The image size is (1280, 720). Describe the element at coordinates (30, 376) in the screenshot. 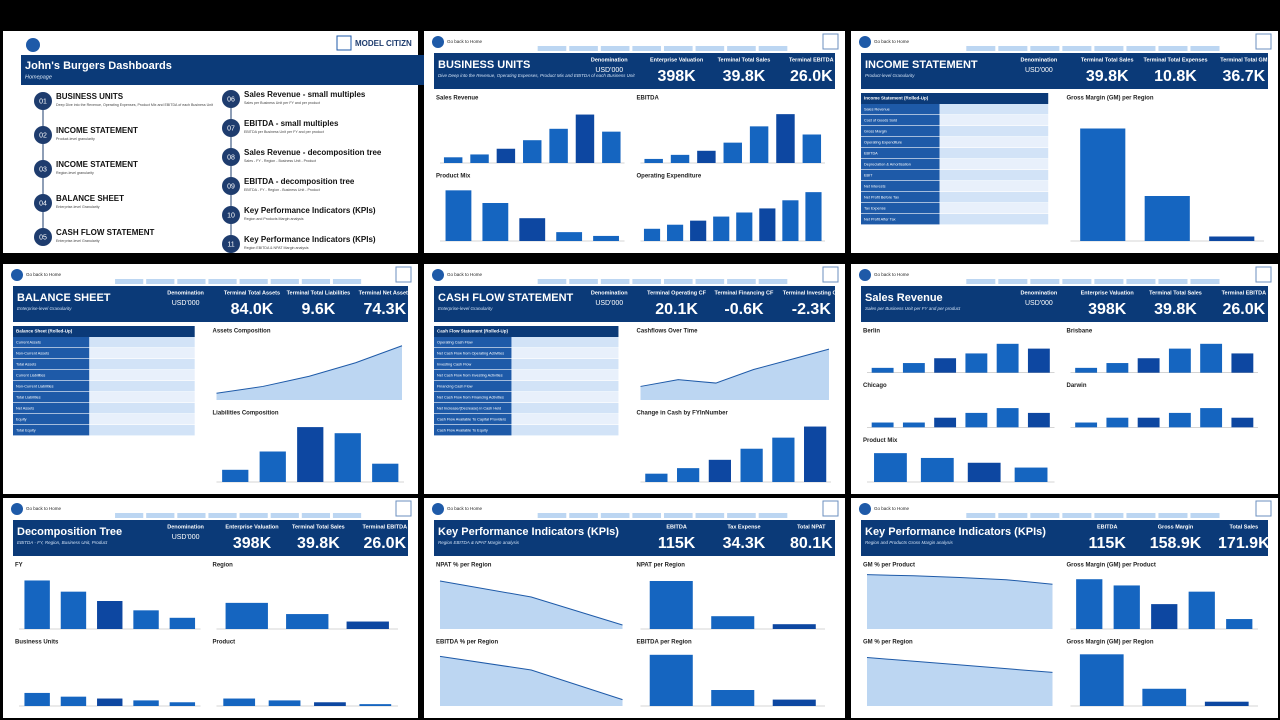

I see `row-label: Current Liabilities` at that location.